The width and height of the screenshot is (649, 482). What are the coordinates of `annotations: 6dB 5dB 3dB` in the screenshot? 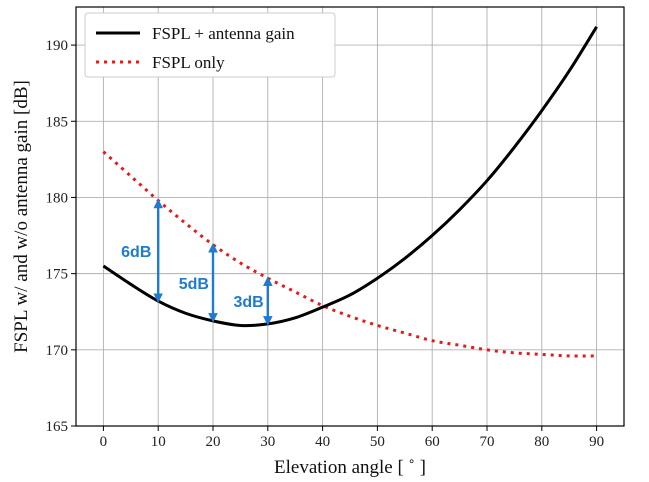 It's located at (197, 262).